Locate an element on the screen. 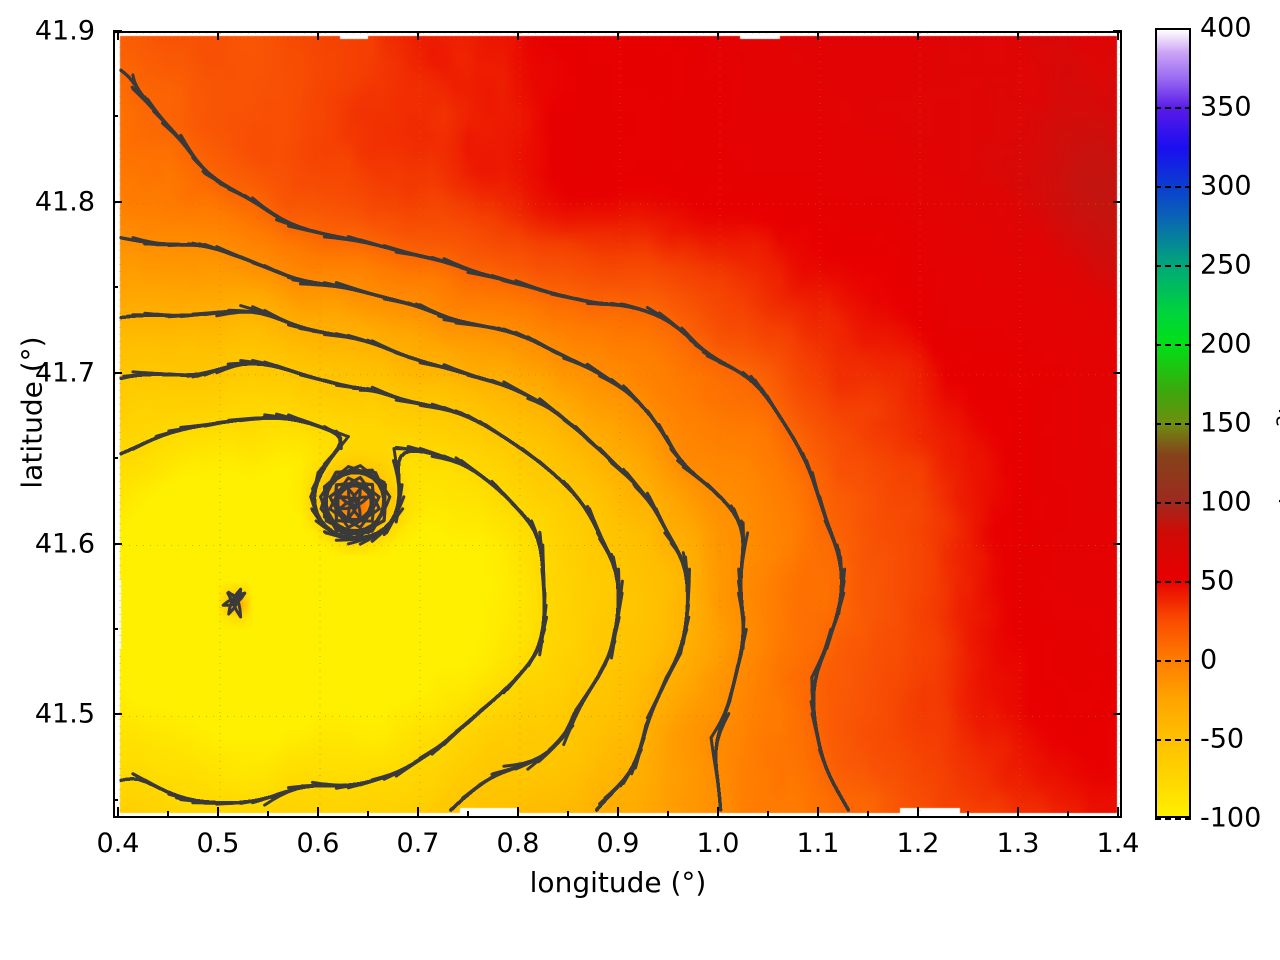 This screenshot has width=1280, height=960. colorbar-tick-label: 150 is located at coordinates (1226, 423).